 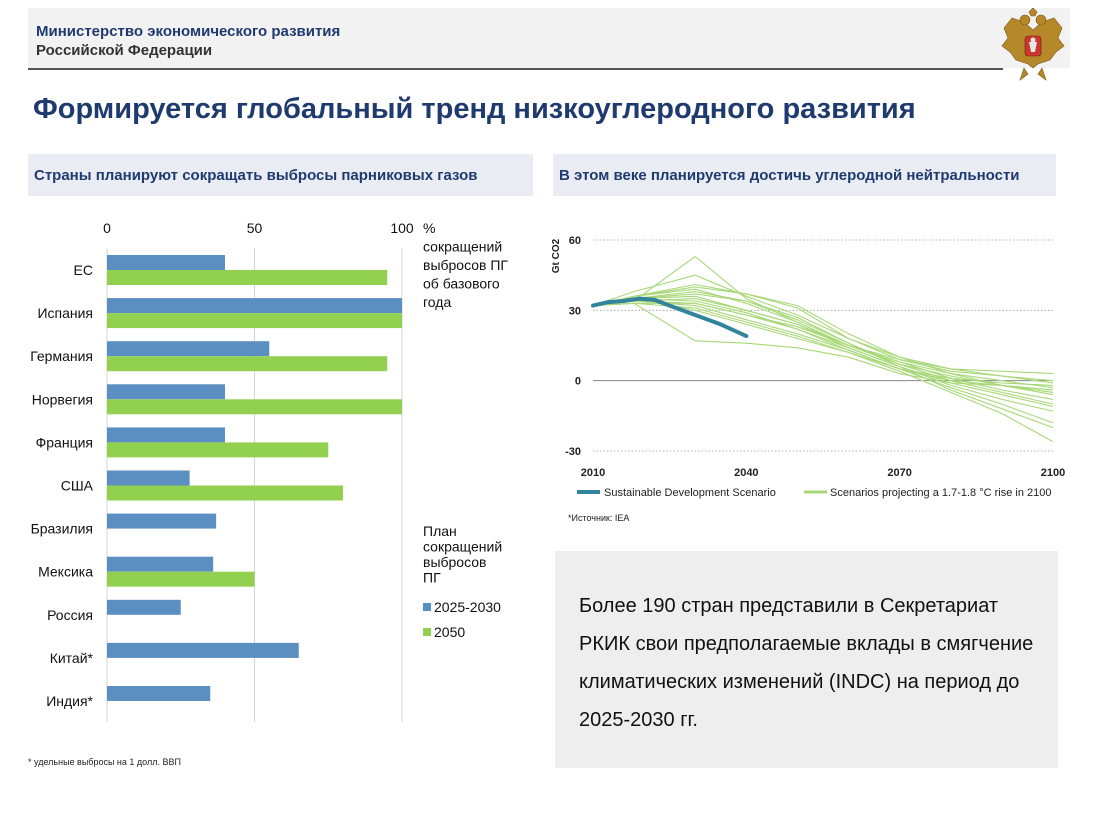 What do you see at coordinates (402, 228) in the screenshot?
I see `x-tick-label: 100` at bounding box center [402, 228].